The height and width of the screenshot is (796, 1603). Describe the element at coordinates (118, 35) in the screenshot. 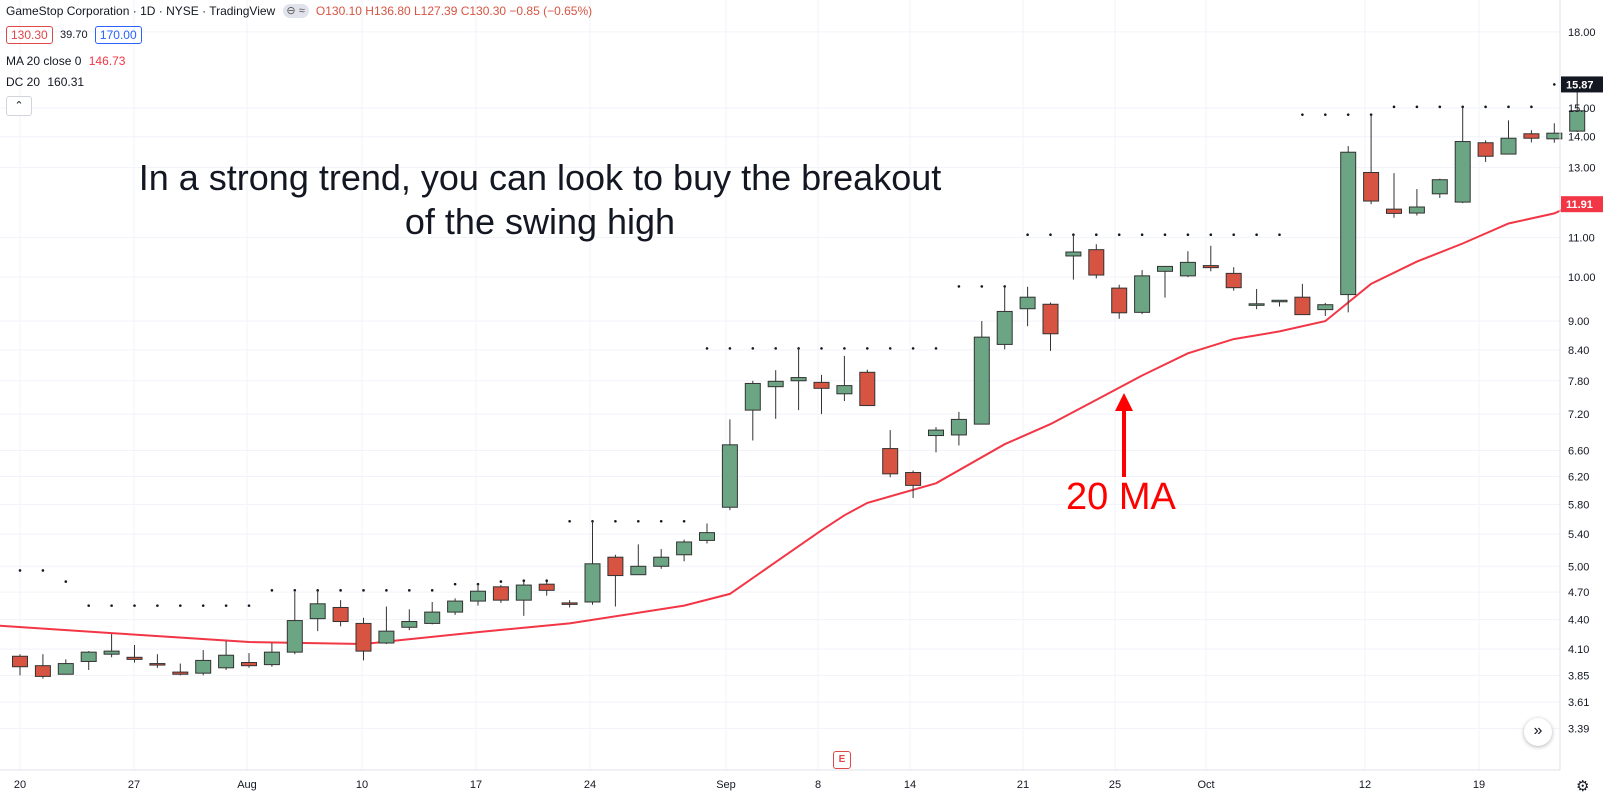

I see `ask-price-button: 170.00` at that location.